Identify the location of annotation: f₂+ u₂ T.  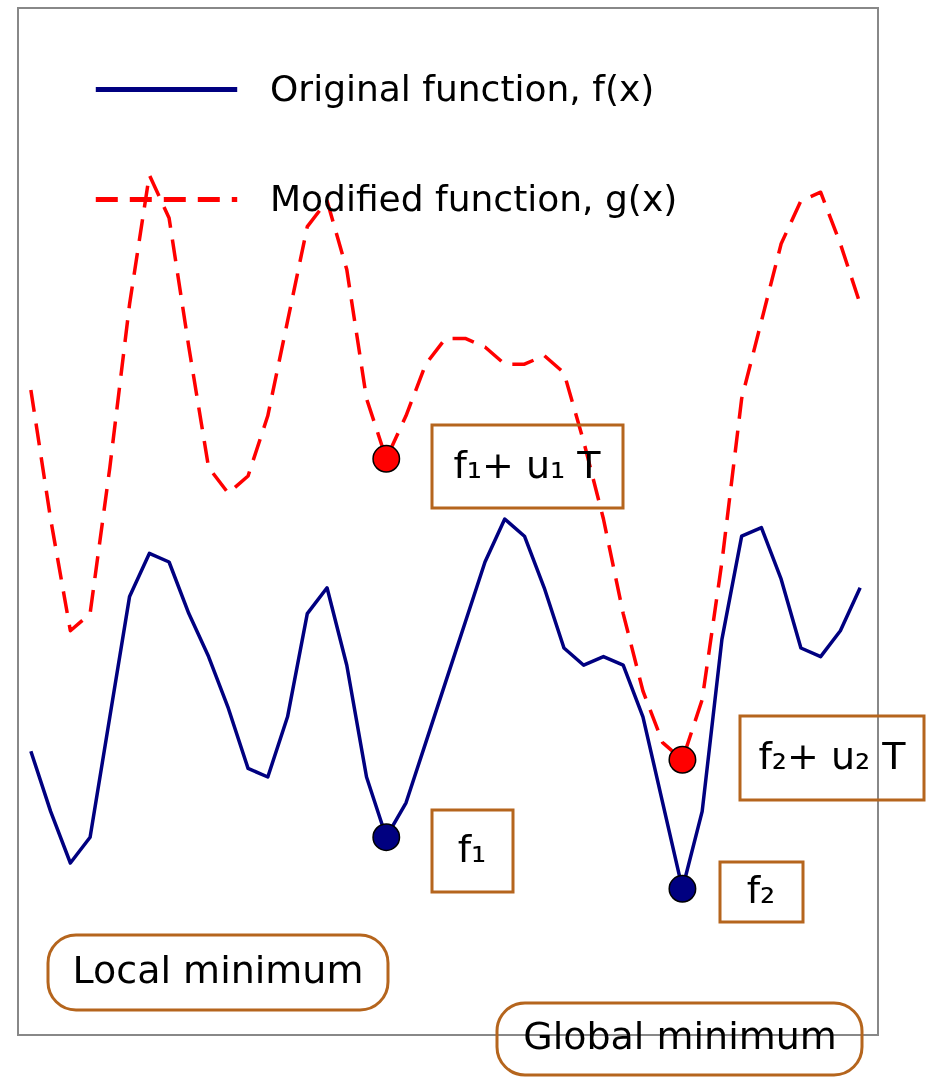
(832, 756).